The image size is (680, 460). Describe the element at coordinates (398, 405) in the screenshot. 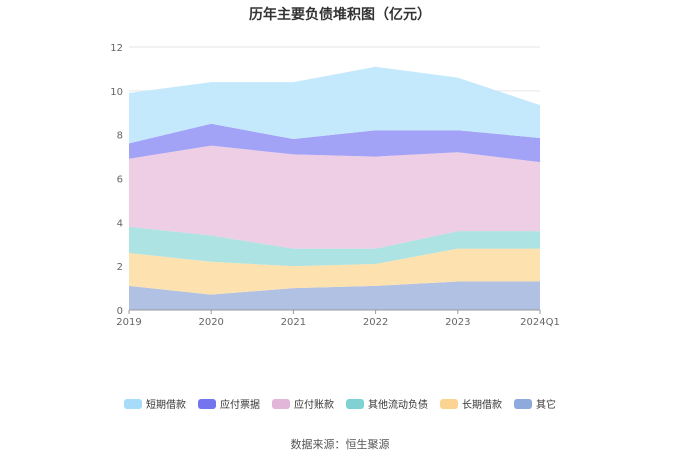

I see `legend-label: 其他流动负债` at that location.